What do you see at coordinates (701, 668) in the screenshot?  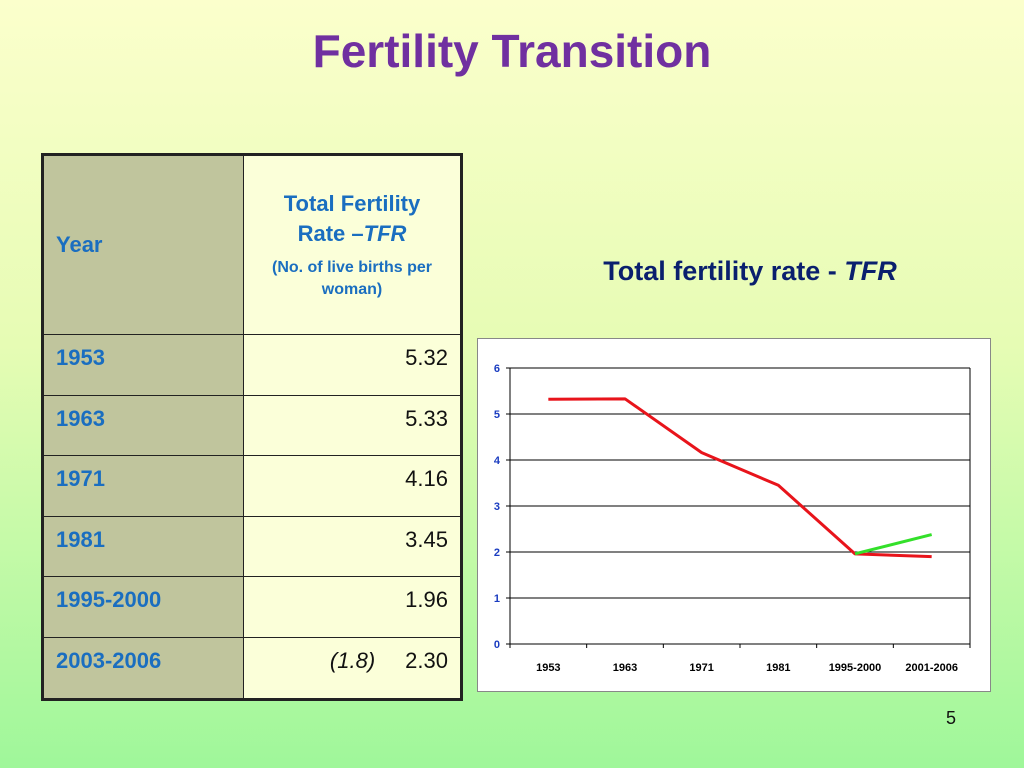 I see `x-tick-label: 1971` at bounding box center [701, 668].